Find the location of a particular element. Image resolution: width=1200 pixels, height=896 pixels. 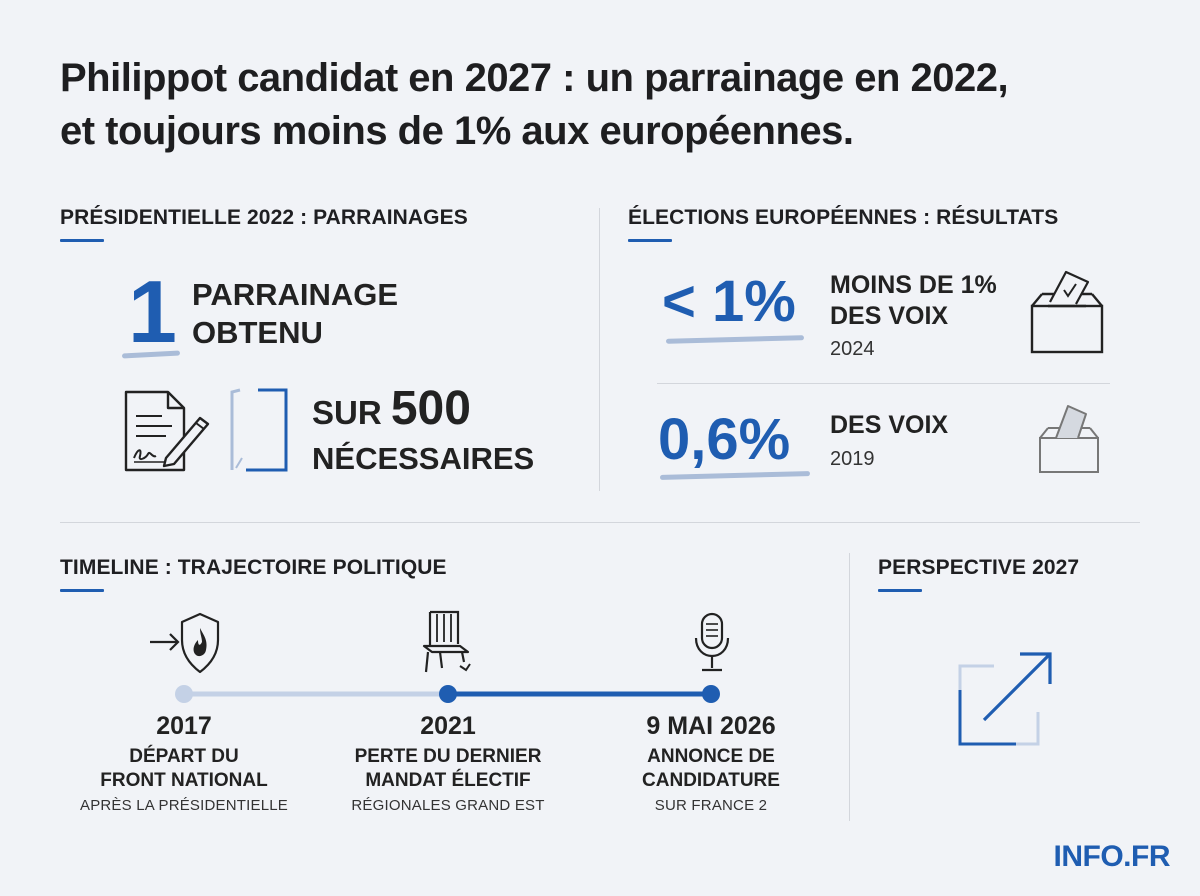

exit-shield-flame-icon is located at coordinates (185, 643).